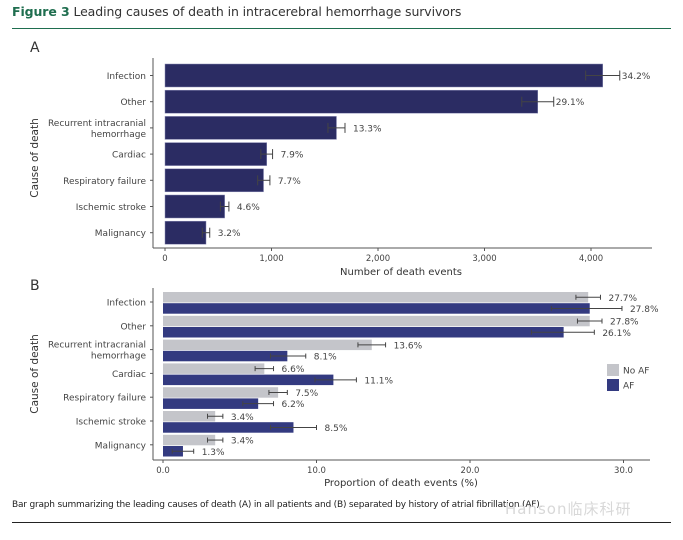 Image resolution: width=683 pixels, height=540 pixels. What do you see at coordinates (35, 157) in the screenshot?
I see `y-axis-title-a: Cause of death` at bounding box center [35, 157].